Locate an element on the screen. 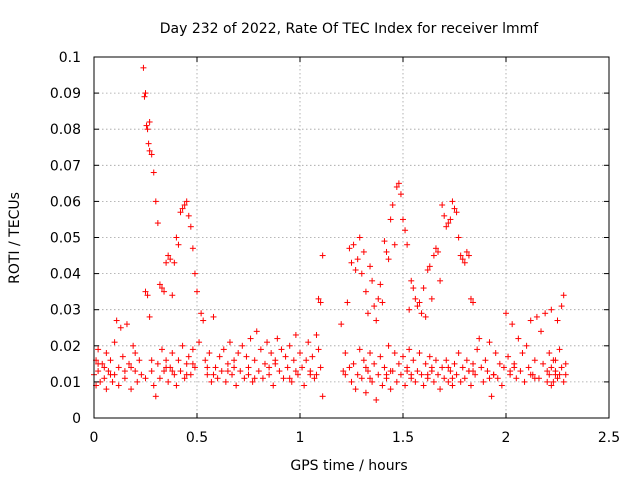  y-axis-label: ROTI / TECUs is located at coordinates (15, 238).